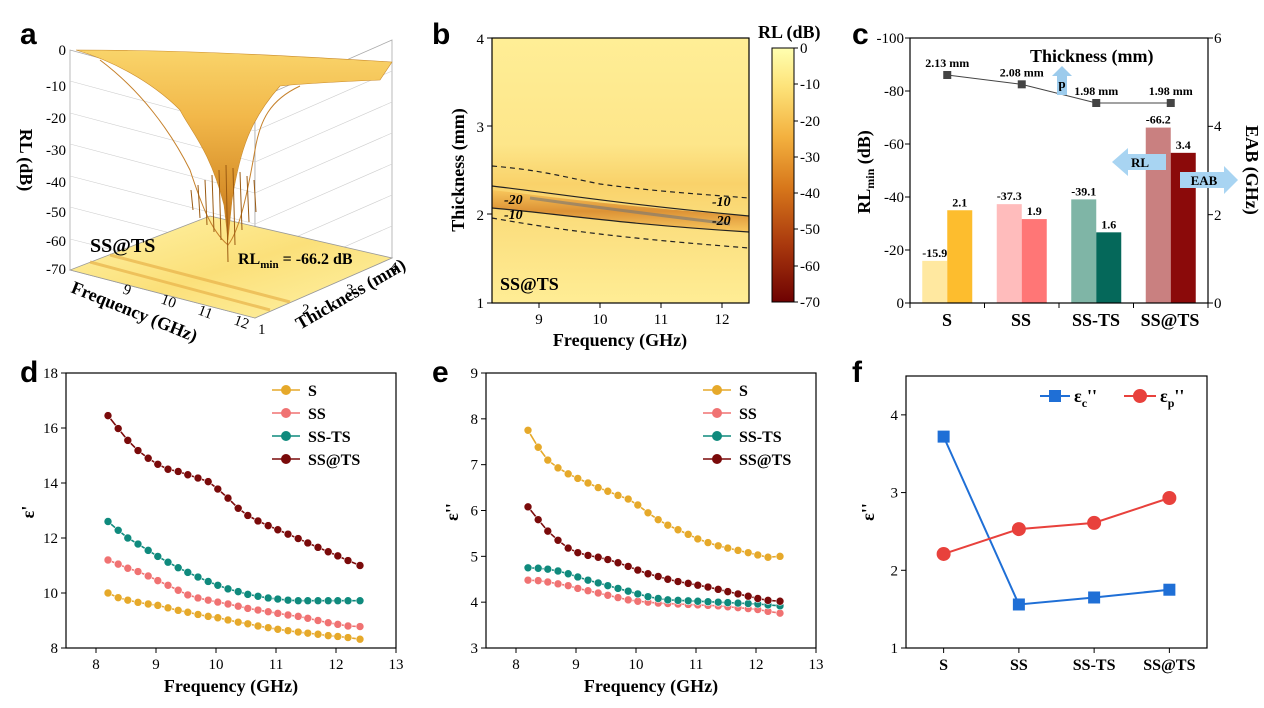  I want to click on series-line-SS, so click(234, 593).